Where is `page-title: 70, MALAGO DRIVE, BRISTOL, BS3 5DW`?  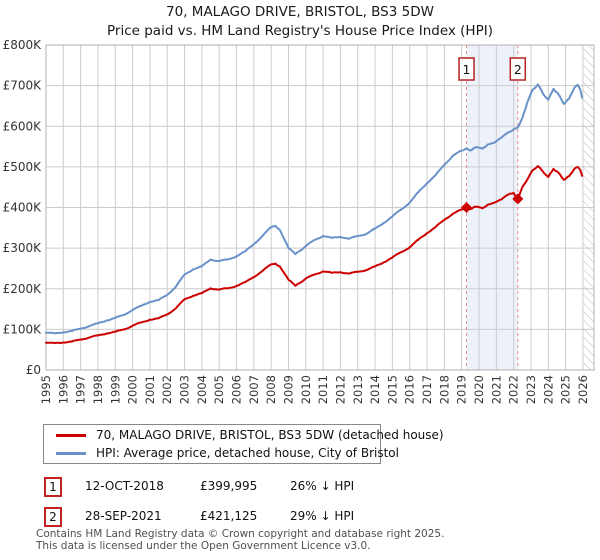 page-title: 70, MALAGO DRIVE, BRISTOL, BS3 5DW is located at coordinates (300, 12).